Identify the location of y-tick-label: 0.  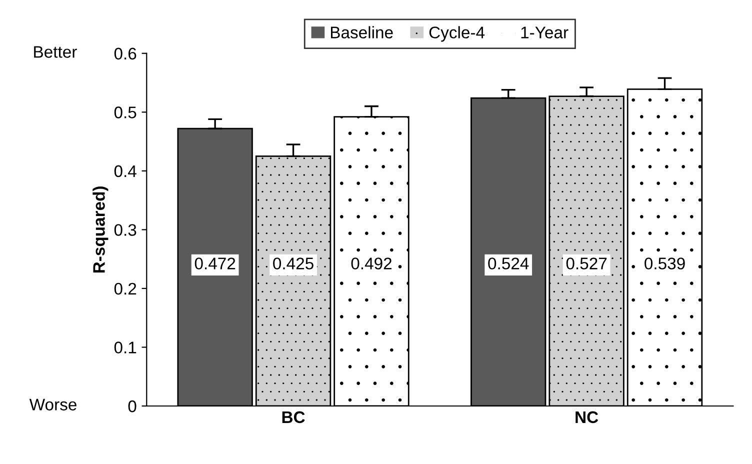
(132, 406).